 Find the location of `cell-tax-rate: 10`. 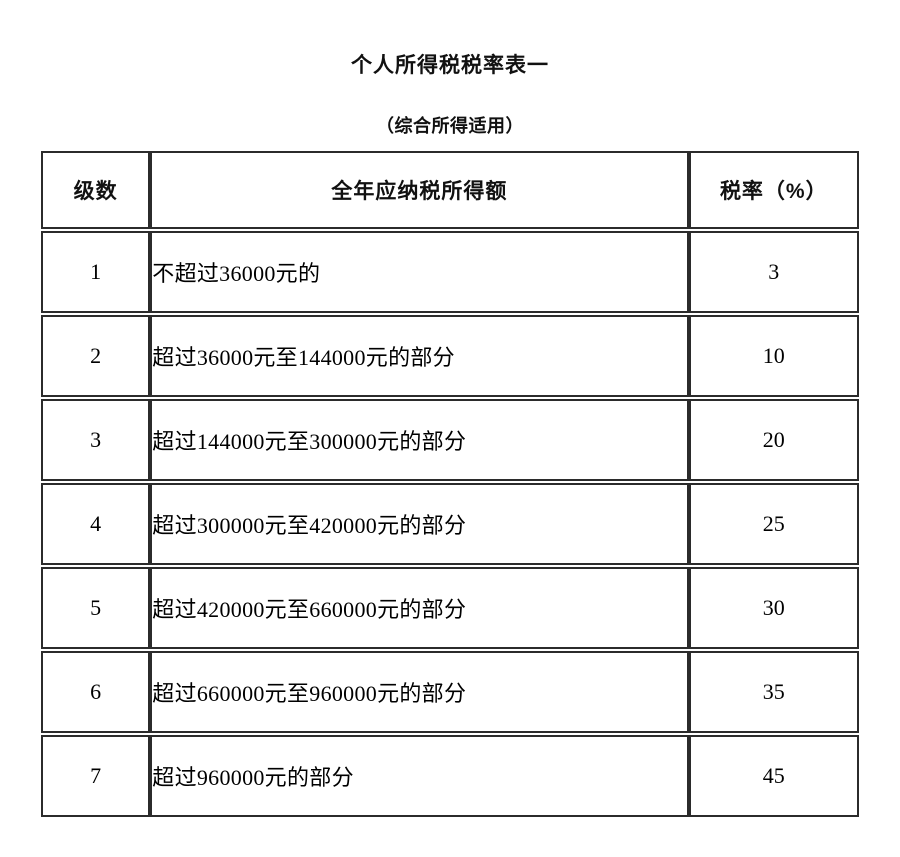

cell-tax-rate: 10 is located at coordinates (773, 356).